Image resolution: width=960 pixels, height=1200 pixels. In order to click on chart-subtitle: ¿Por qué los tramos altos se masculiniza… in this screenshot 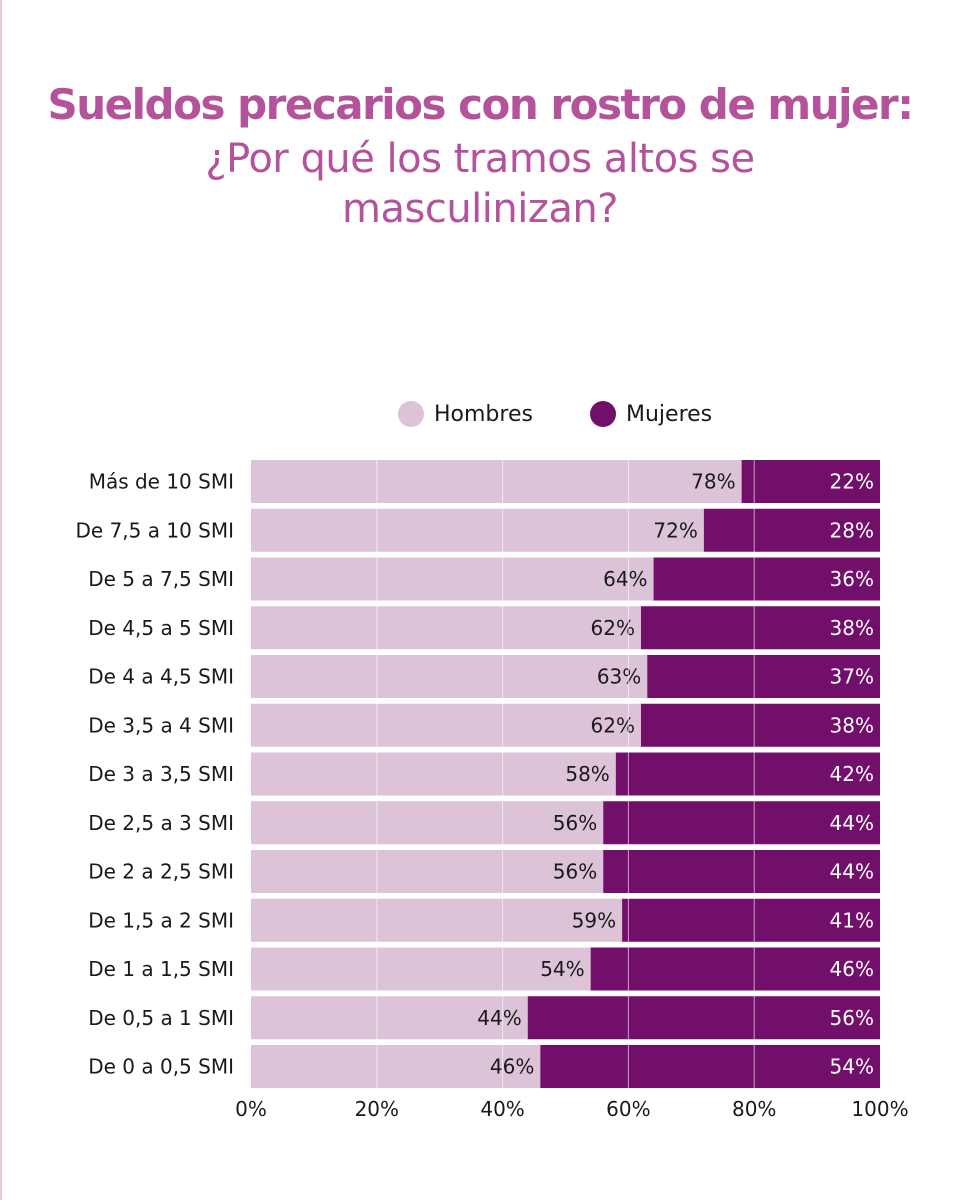, I will do `click(480, 184)`.